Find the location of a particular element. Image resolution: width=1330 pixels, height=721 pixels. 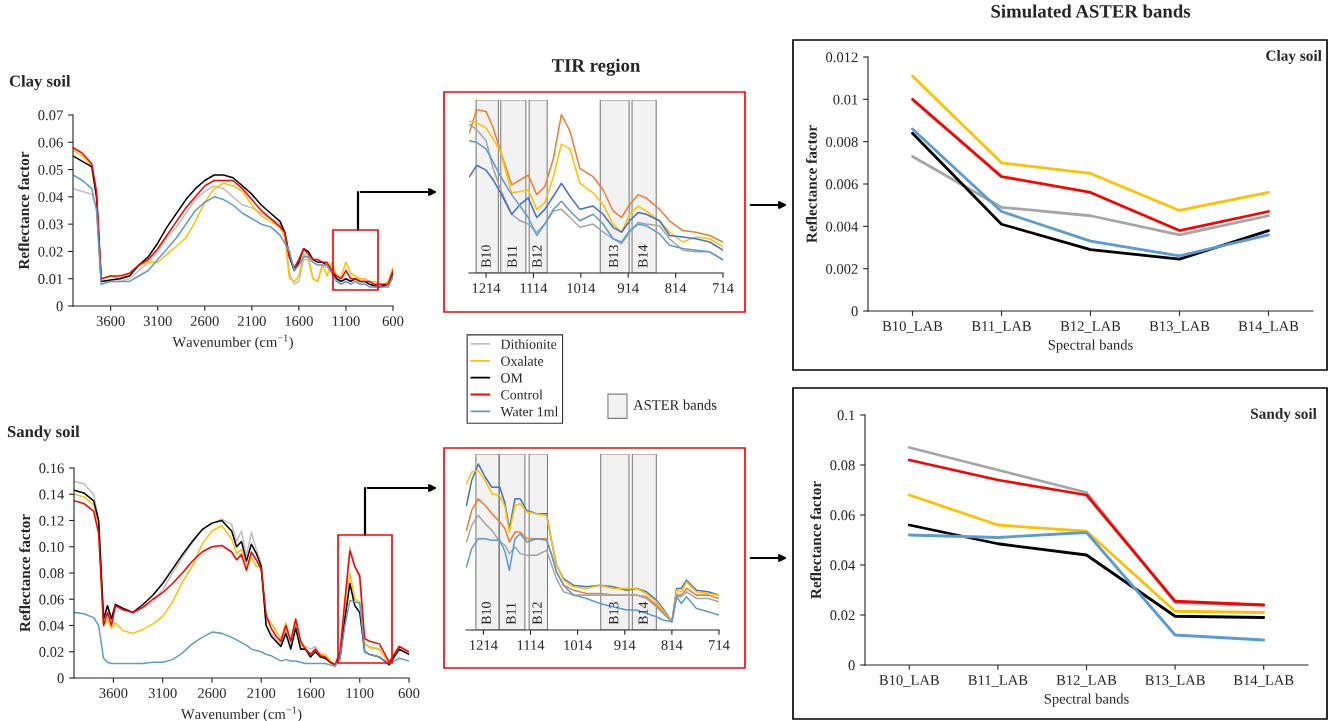

y-tick-label: 0.03 is located at coordinates (50, 224).